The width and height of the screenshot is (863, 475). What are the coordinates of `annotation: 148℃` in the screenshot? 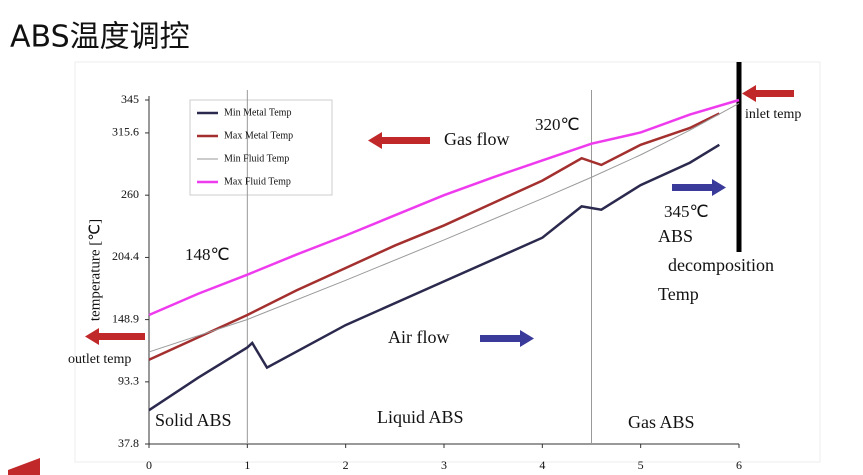 It's located at (207, 254).